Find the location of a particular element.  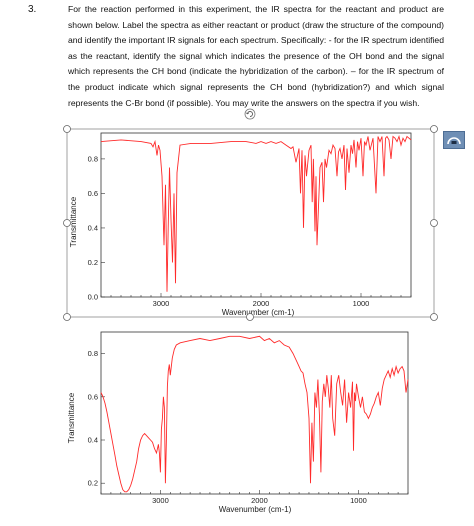

resize-handle-middle-left is located at coordinates (67, 223).